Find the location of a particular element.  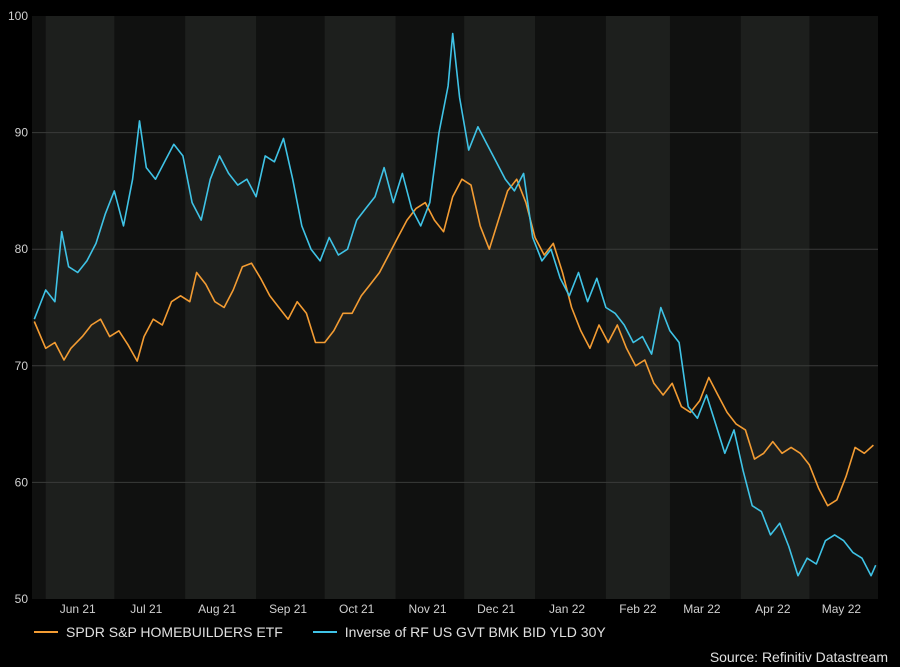

legend-item-homebuilders: SPDR S&P HOMEBUILDERS ETF is located at coordinates (158, 632).